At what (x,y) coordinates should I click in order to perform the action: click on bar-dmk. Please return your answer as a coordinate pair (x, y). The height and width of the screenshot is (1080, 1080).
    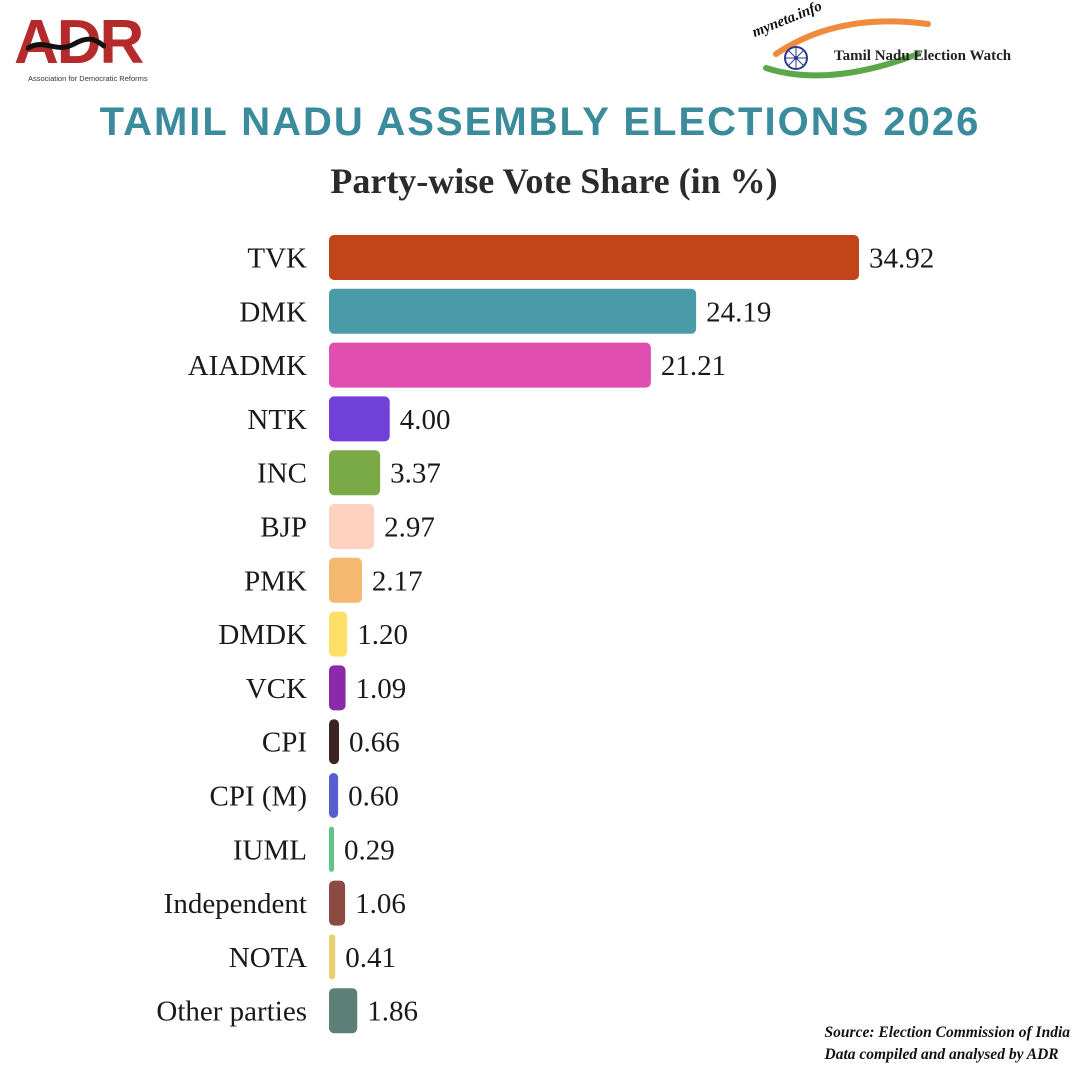
    Looking at the image, I should click on (513, 311).